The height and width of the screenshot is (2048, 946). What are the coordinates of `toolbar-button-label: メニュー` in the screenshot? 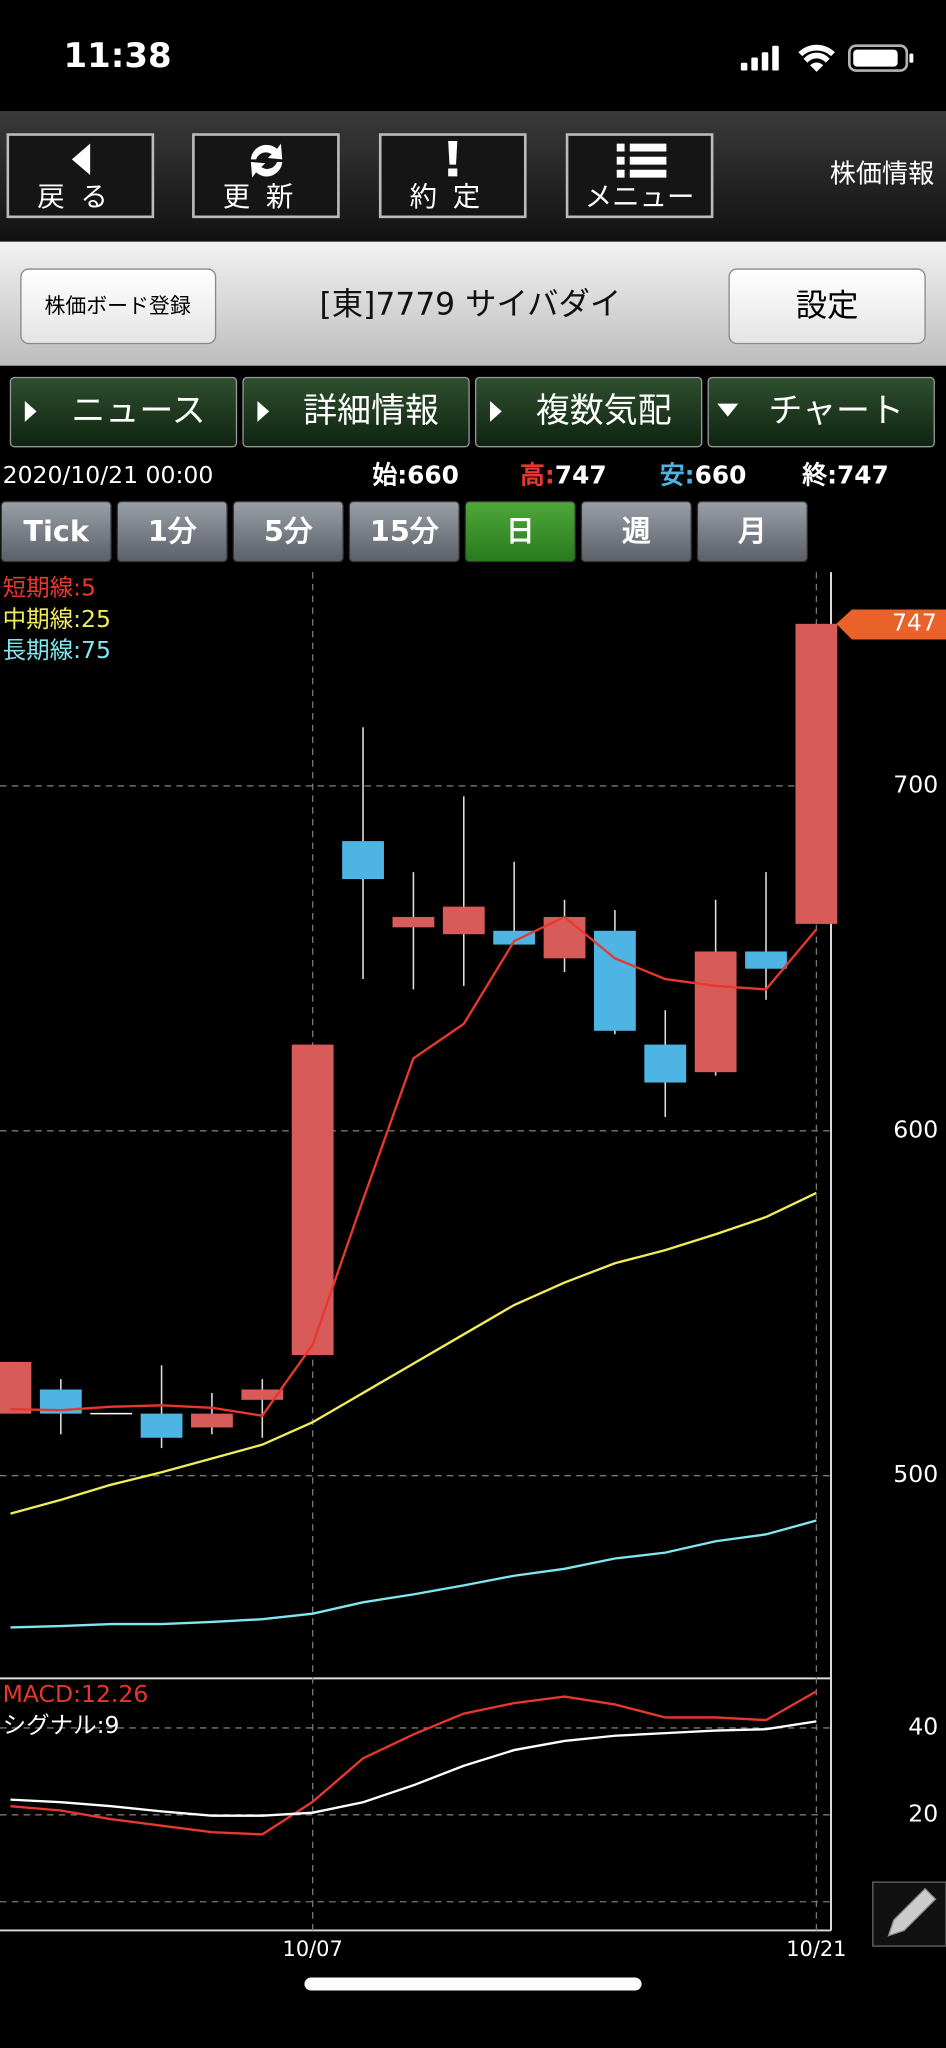 It's located at (640, 197).